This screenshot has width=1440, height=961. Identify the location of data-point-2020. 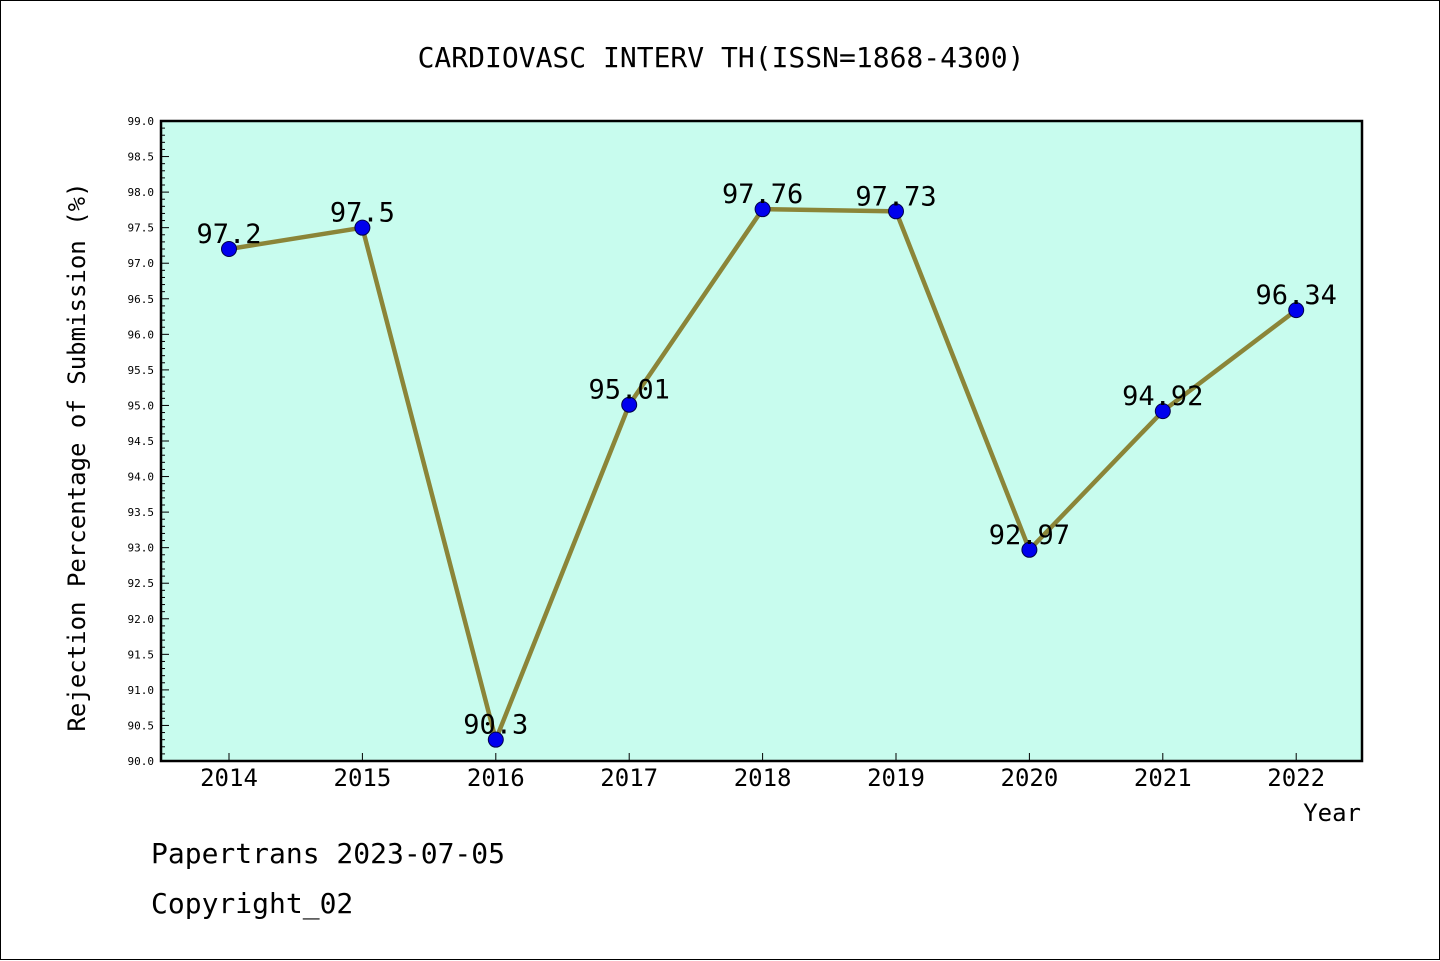
(1029, 549).